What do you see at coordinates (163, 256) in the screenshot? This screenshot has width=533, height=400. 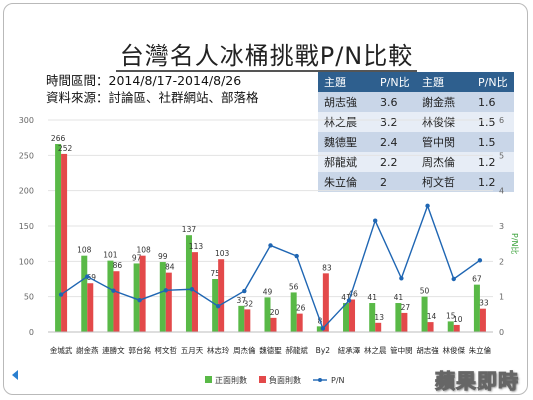 I see `positive-data-label: 99` at bounding box center [163, 256].